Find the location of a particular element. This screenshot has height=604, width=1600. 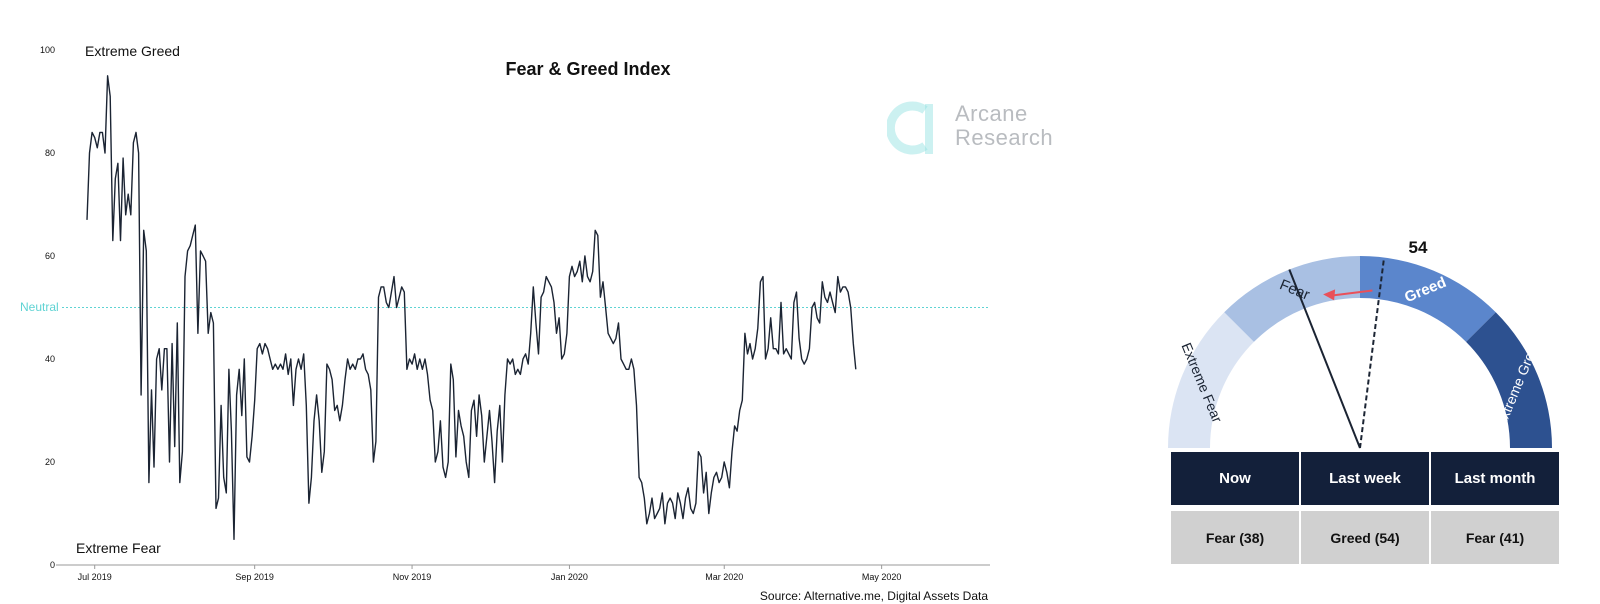

table-header-row: Now Last week Last month is located at coordinates (1365, 478).